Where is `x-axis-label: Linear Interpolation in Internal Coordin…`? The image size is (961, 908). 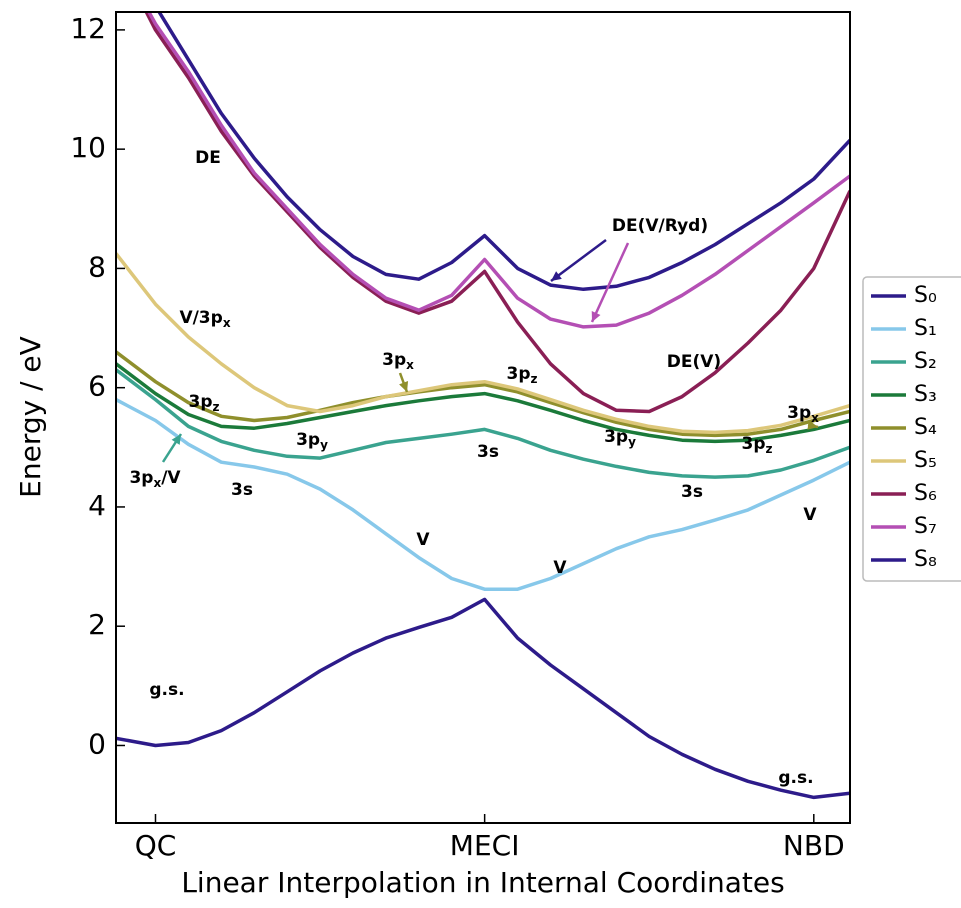 x-axis-label: Linear Interpolation in Internal Coordin… is located at coordinates (482, 882).